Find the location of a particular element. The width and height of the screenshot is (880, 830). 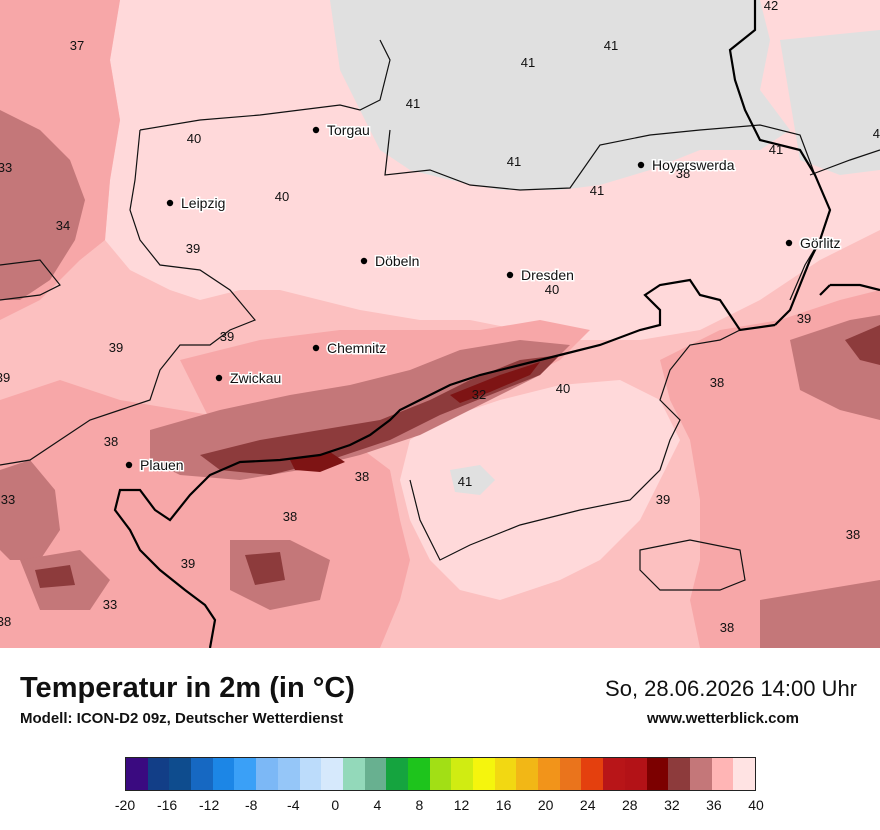

city-label: Döbeln is located at coordinates (397, 261).